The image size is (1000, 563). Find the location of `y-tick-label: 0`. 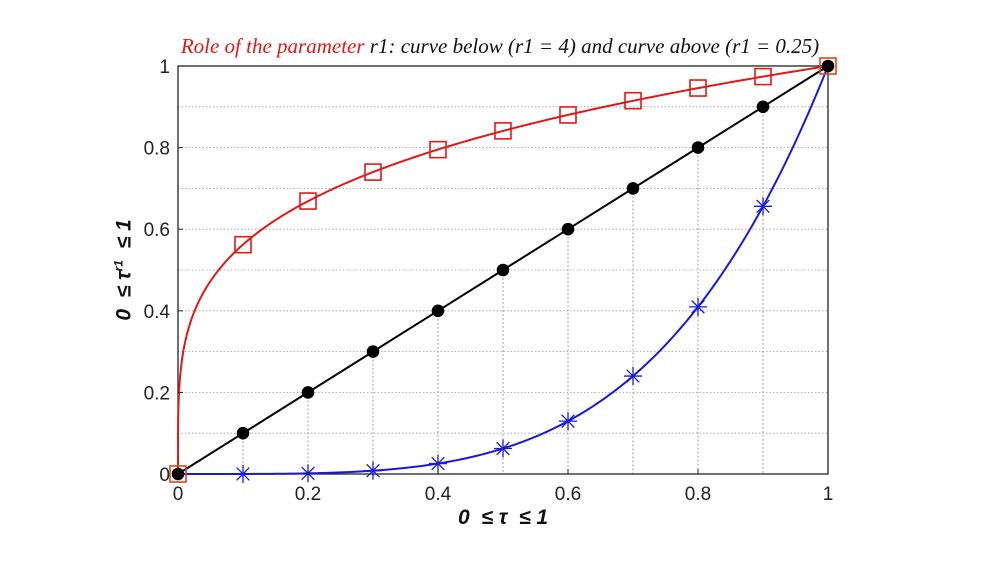

y-tick-label: 0 is located at coordinates (164, 475).